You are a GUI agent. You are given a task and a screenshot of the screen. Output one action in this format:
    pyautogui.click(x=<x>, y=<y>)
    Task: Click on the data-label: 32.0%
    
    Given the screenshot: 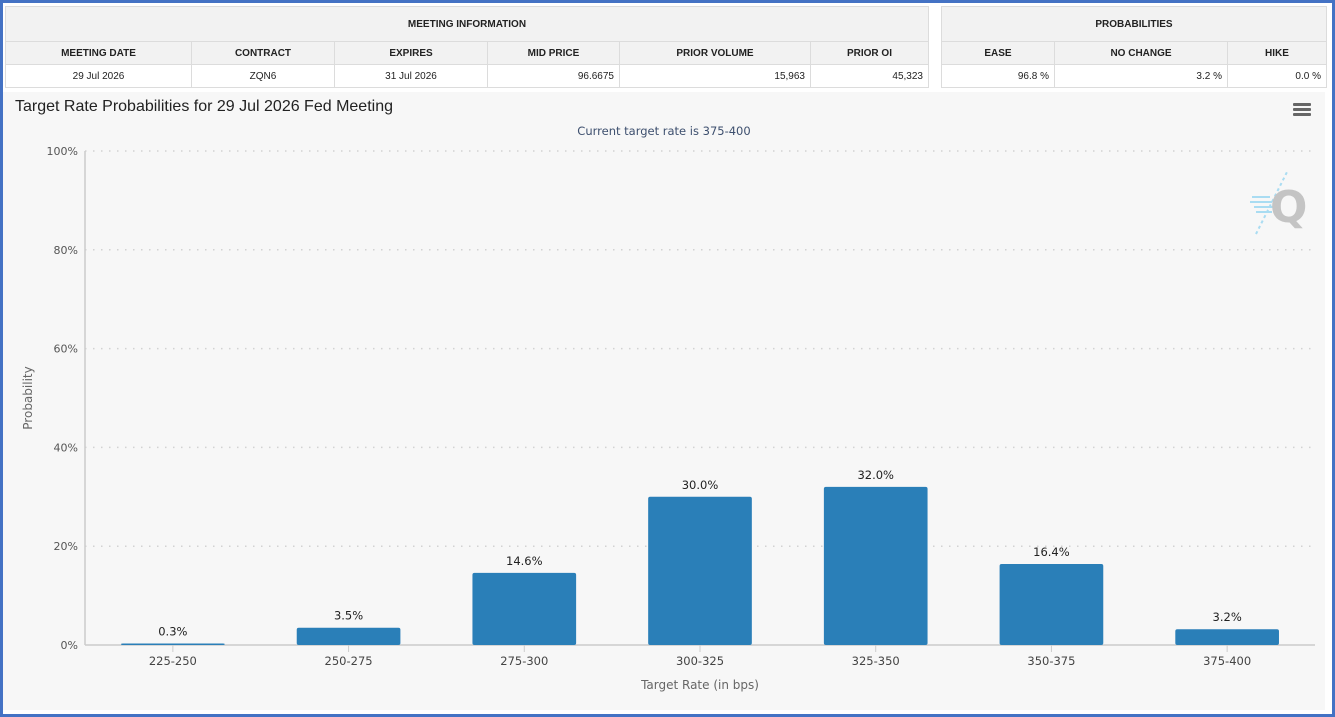 What is the action you would take?
    pyautogui.click(x=875, y=475)
    